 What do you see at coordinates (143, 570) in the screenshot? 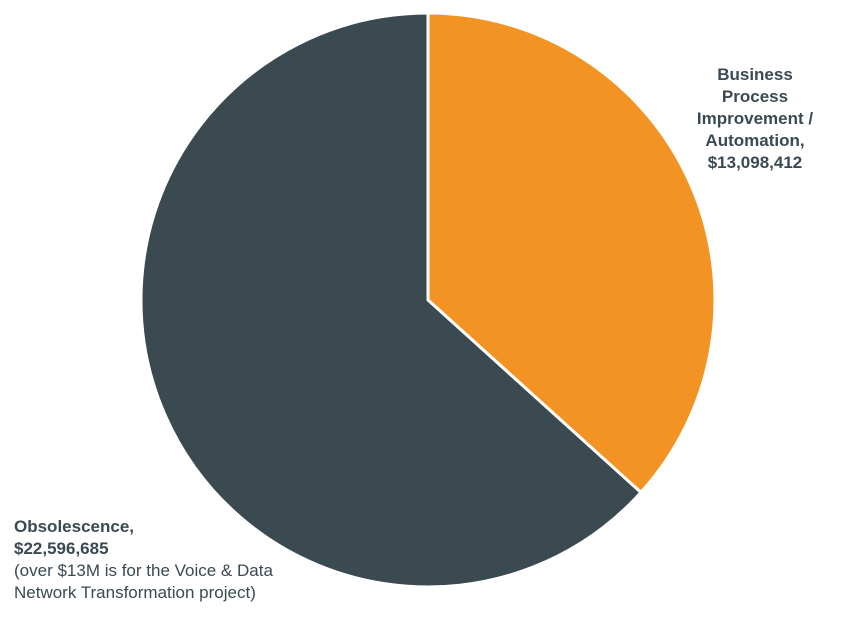
I see `slice-note-line: (over $13M is for the Voice & Data` at bounding box center [143, 570].